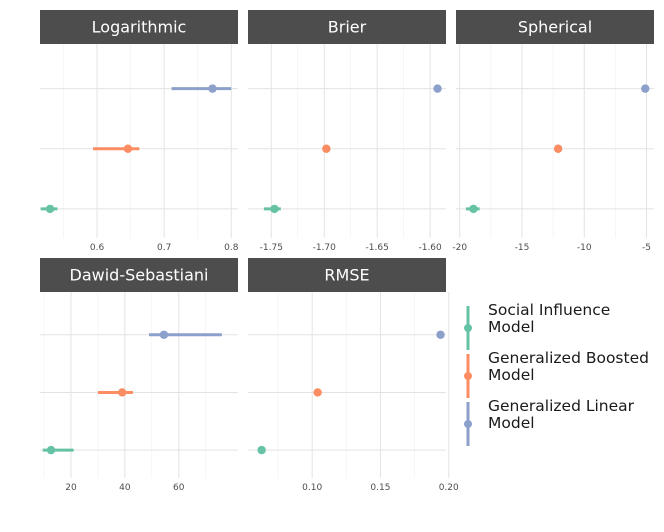 This screenshot has width=664, height=532. Describe the element at coordinates (271, 248) in the screenshot. I see `x-tick-label: -1.75` at that location.